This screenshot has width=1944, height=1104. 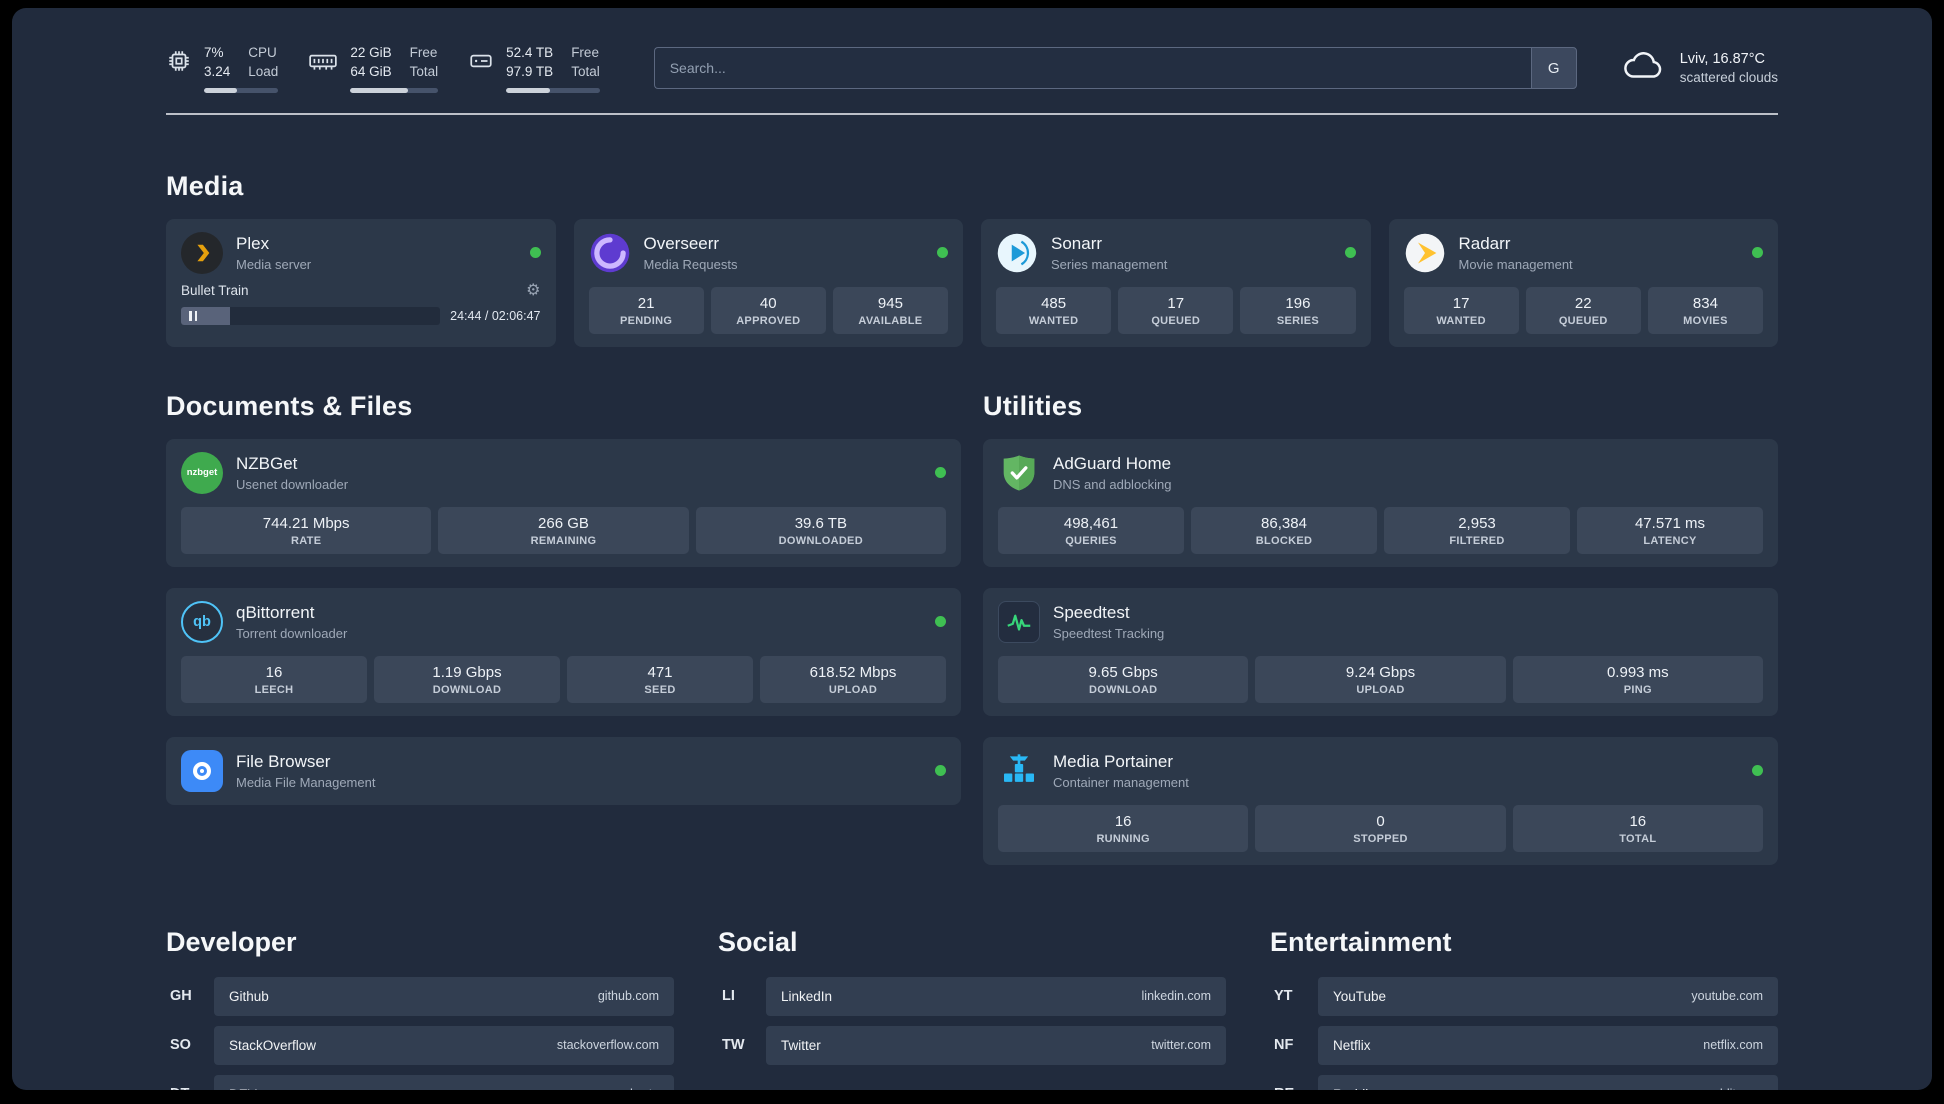 What do you see at coordinates (1284, 530) in the screenshot?
I see `stat-tile: 86,384 BLOCKED` at bounding box center [1284, 530].